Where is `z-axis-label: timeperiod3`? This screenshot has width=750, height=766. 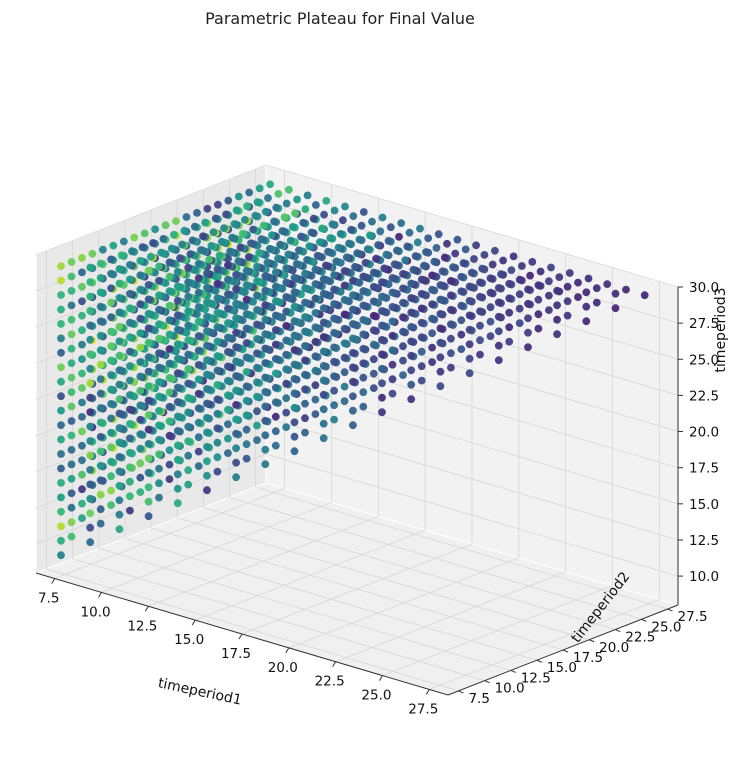 z-axis-label: timeperiod3 is located at coordinates (721, 329).